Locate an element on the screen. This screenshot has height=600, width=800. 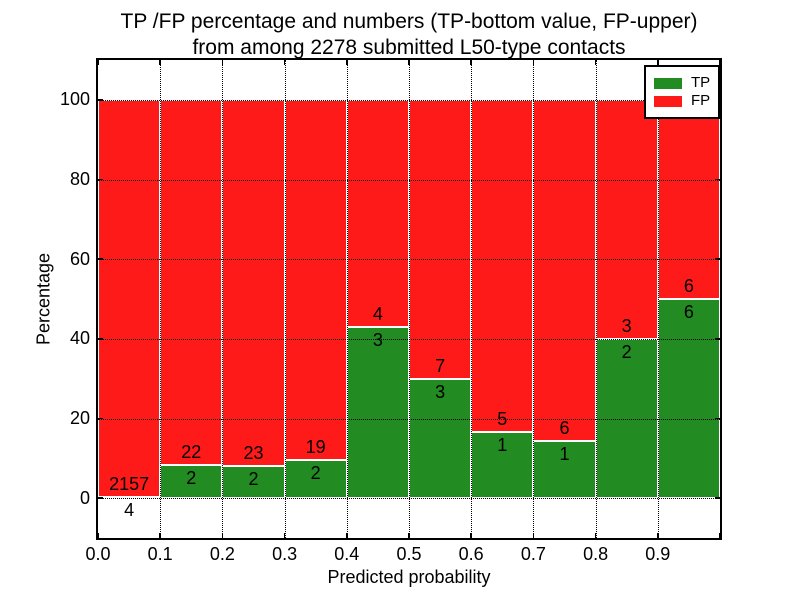
tp-count-label: 6 is located at coordinates (688, 312).